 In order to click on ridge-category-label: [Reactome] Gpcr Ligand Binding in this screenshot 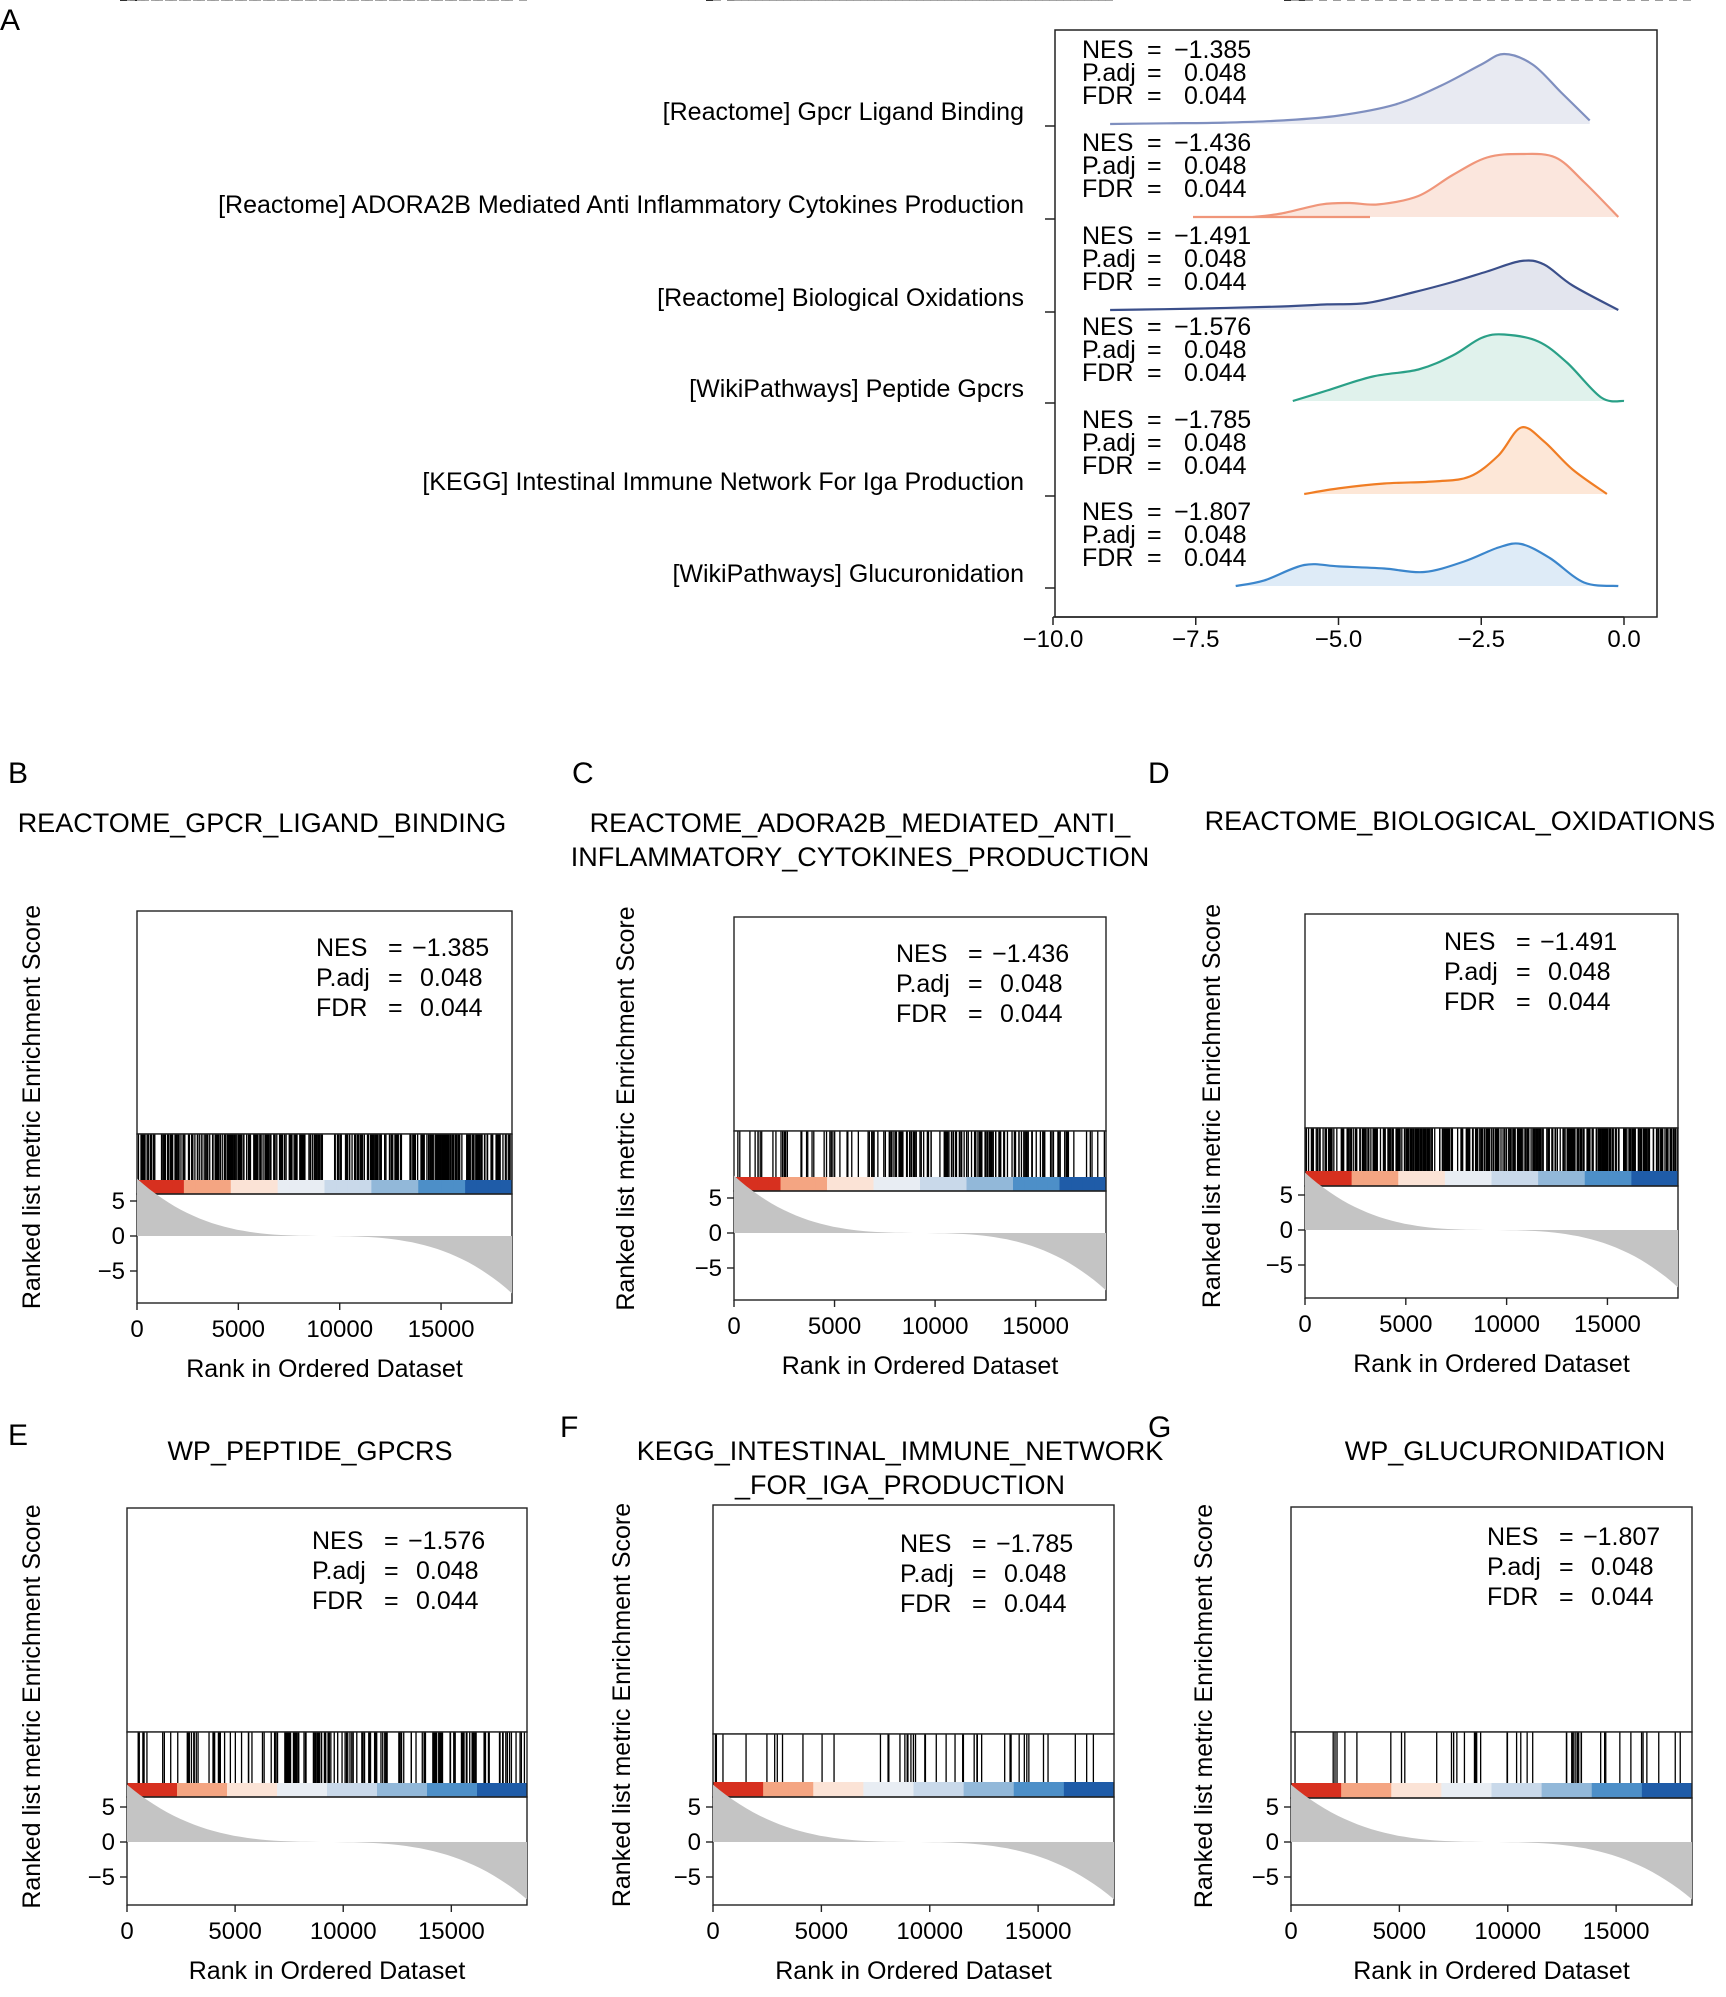, I will do `click(843, 112)`.